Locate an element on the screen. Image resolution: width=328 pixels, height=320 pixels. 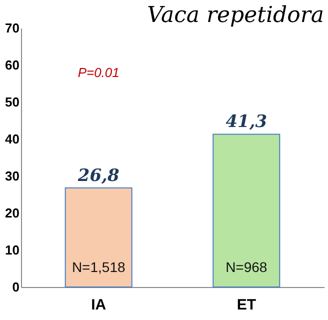
y-tick-label: 60 is located at coordinates (12, 65).